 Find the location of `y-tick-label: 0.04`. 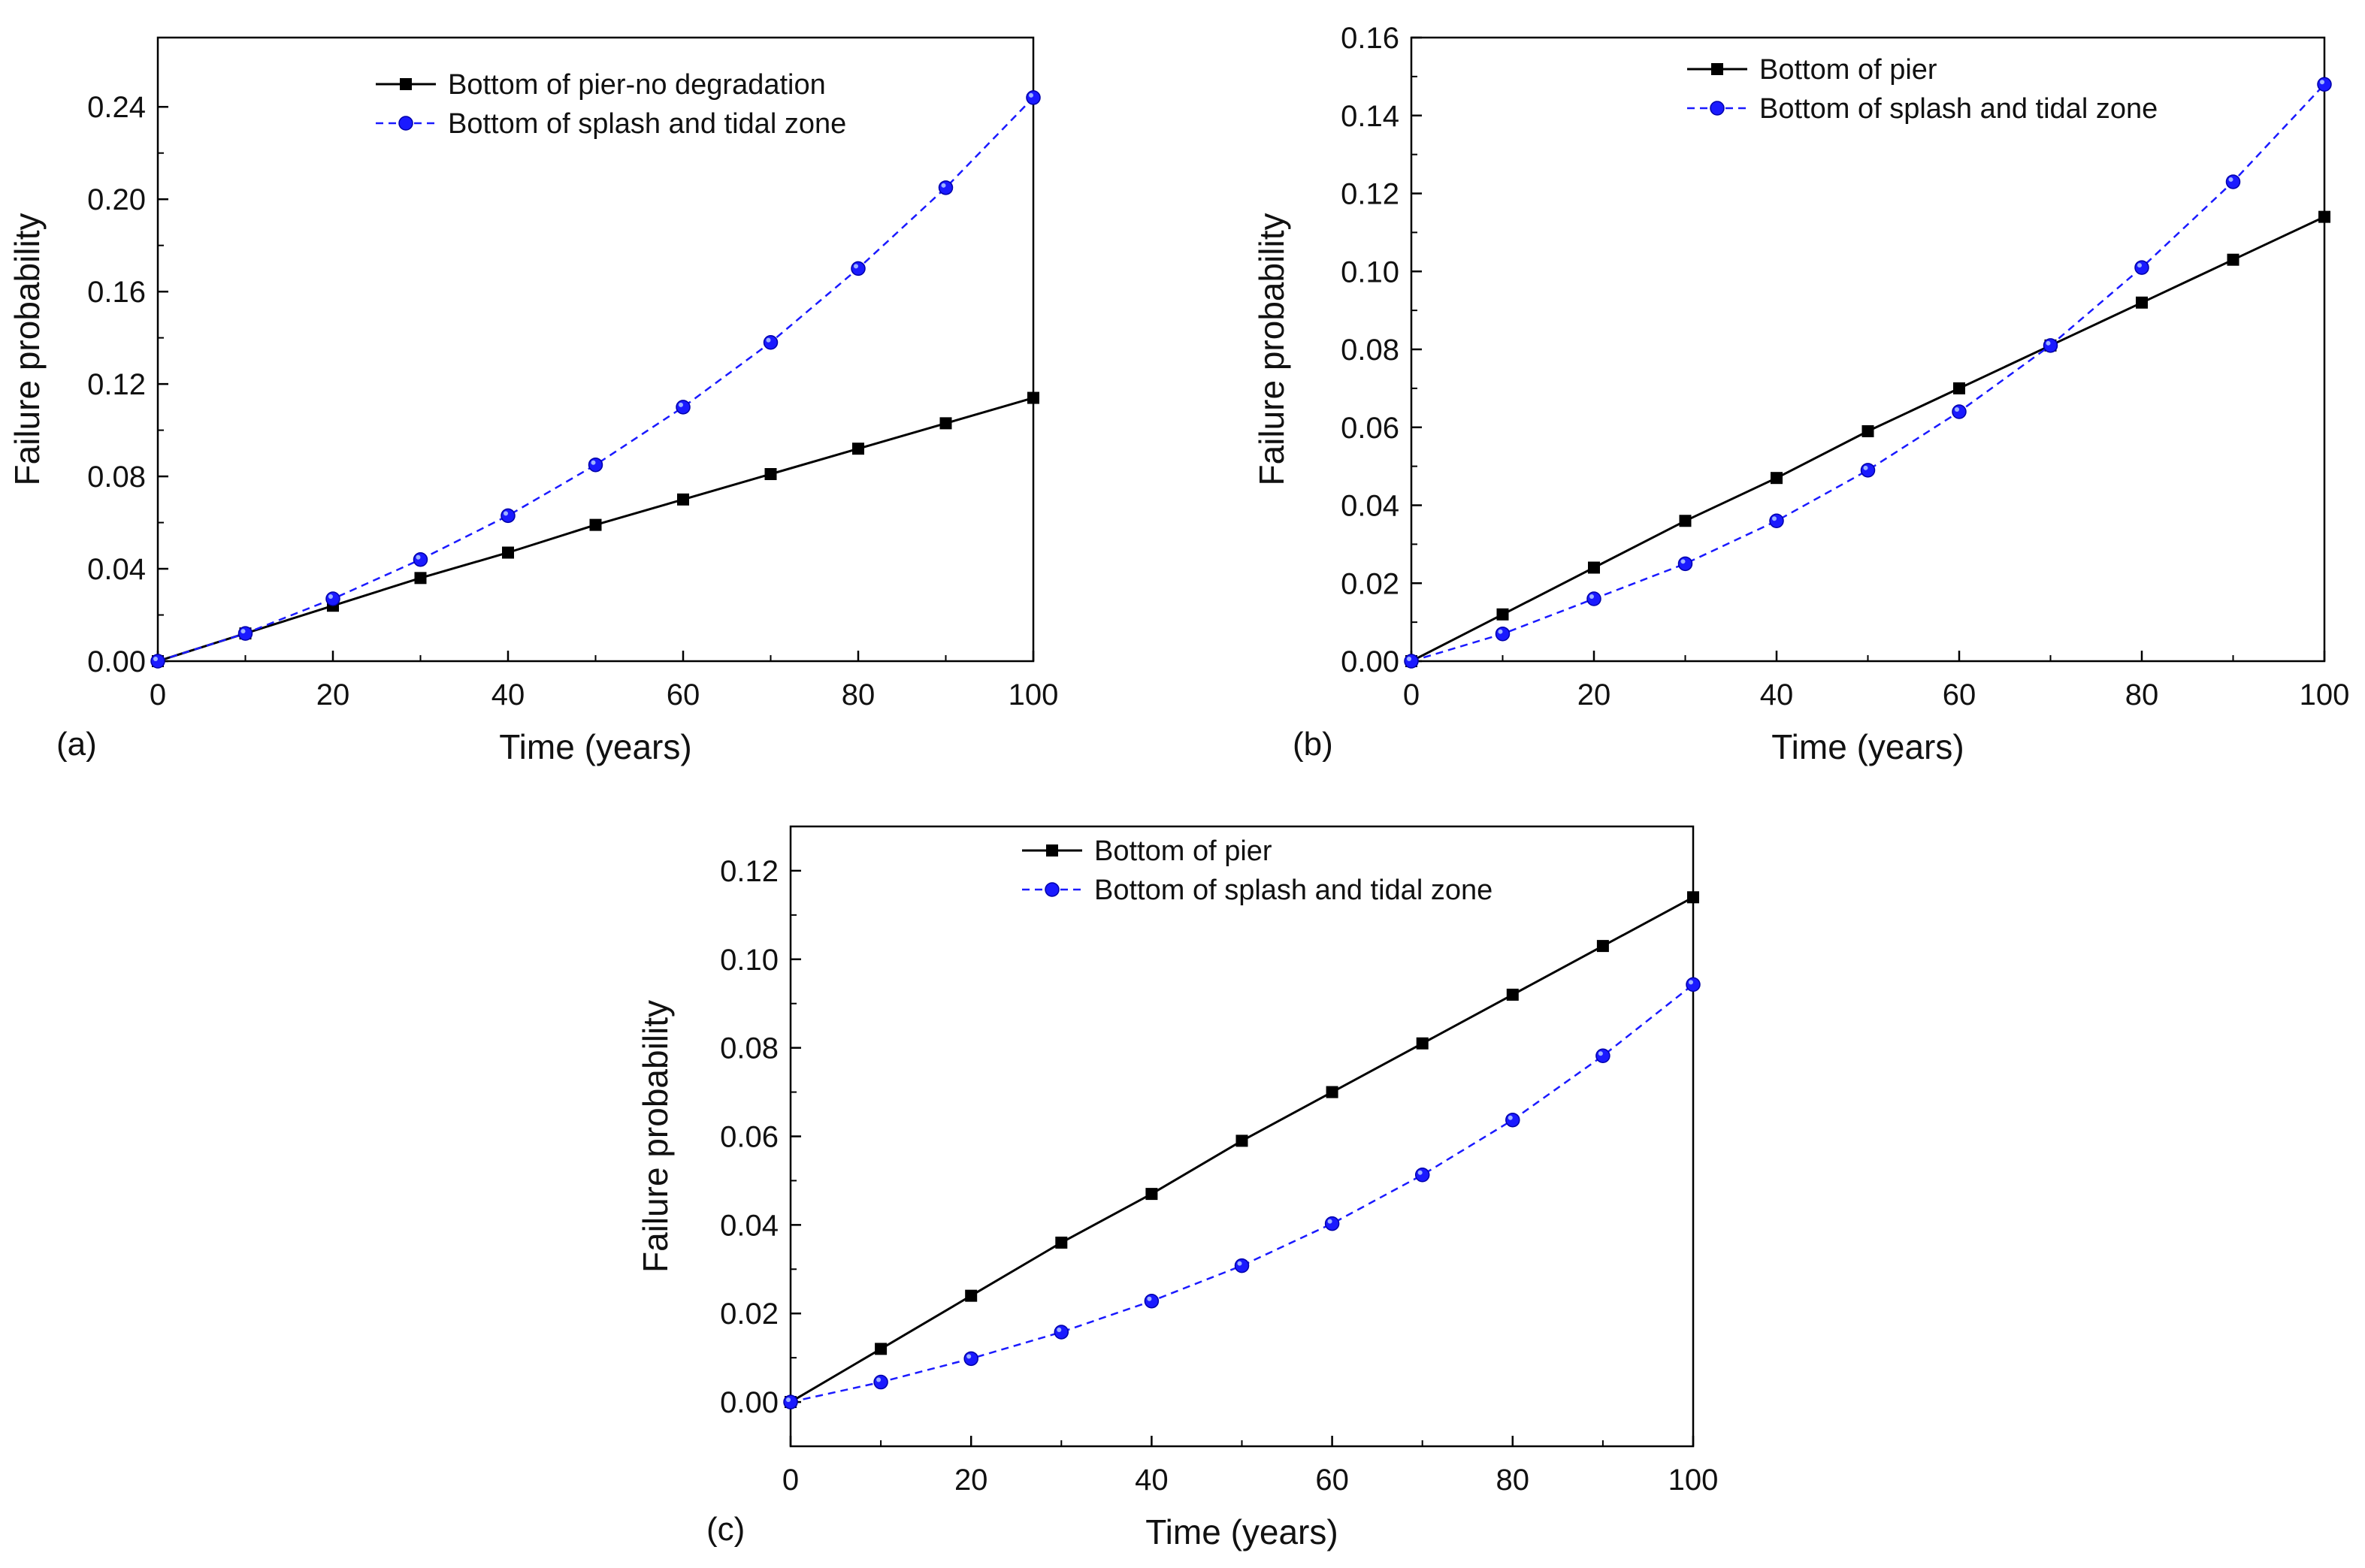

y-tick-label: 0.04 is located at coordinates (1370, 506).